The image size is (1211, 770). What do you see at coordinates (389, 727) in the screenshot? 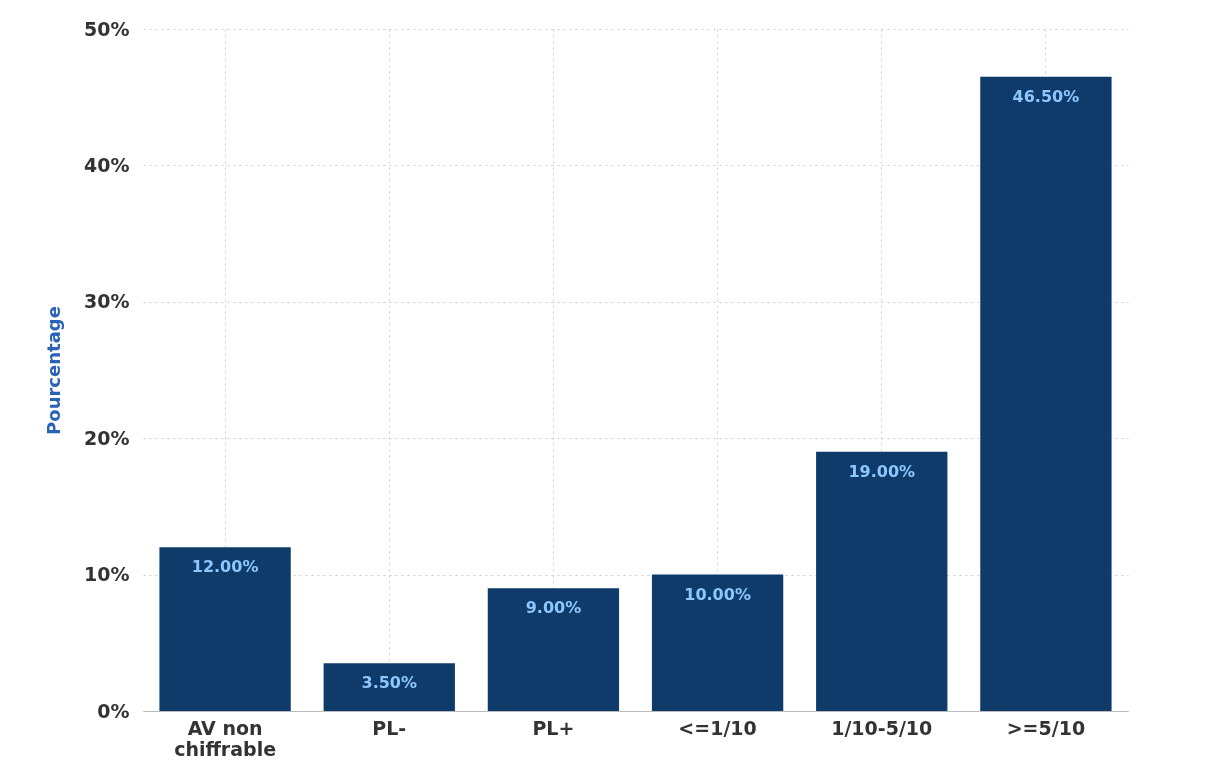
I see `x-tick-label: PL-` at bounding box center [389, 727].